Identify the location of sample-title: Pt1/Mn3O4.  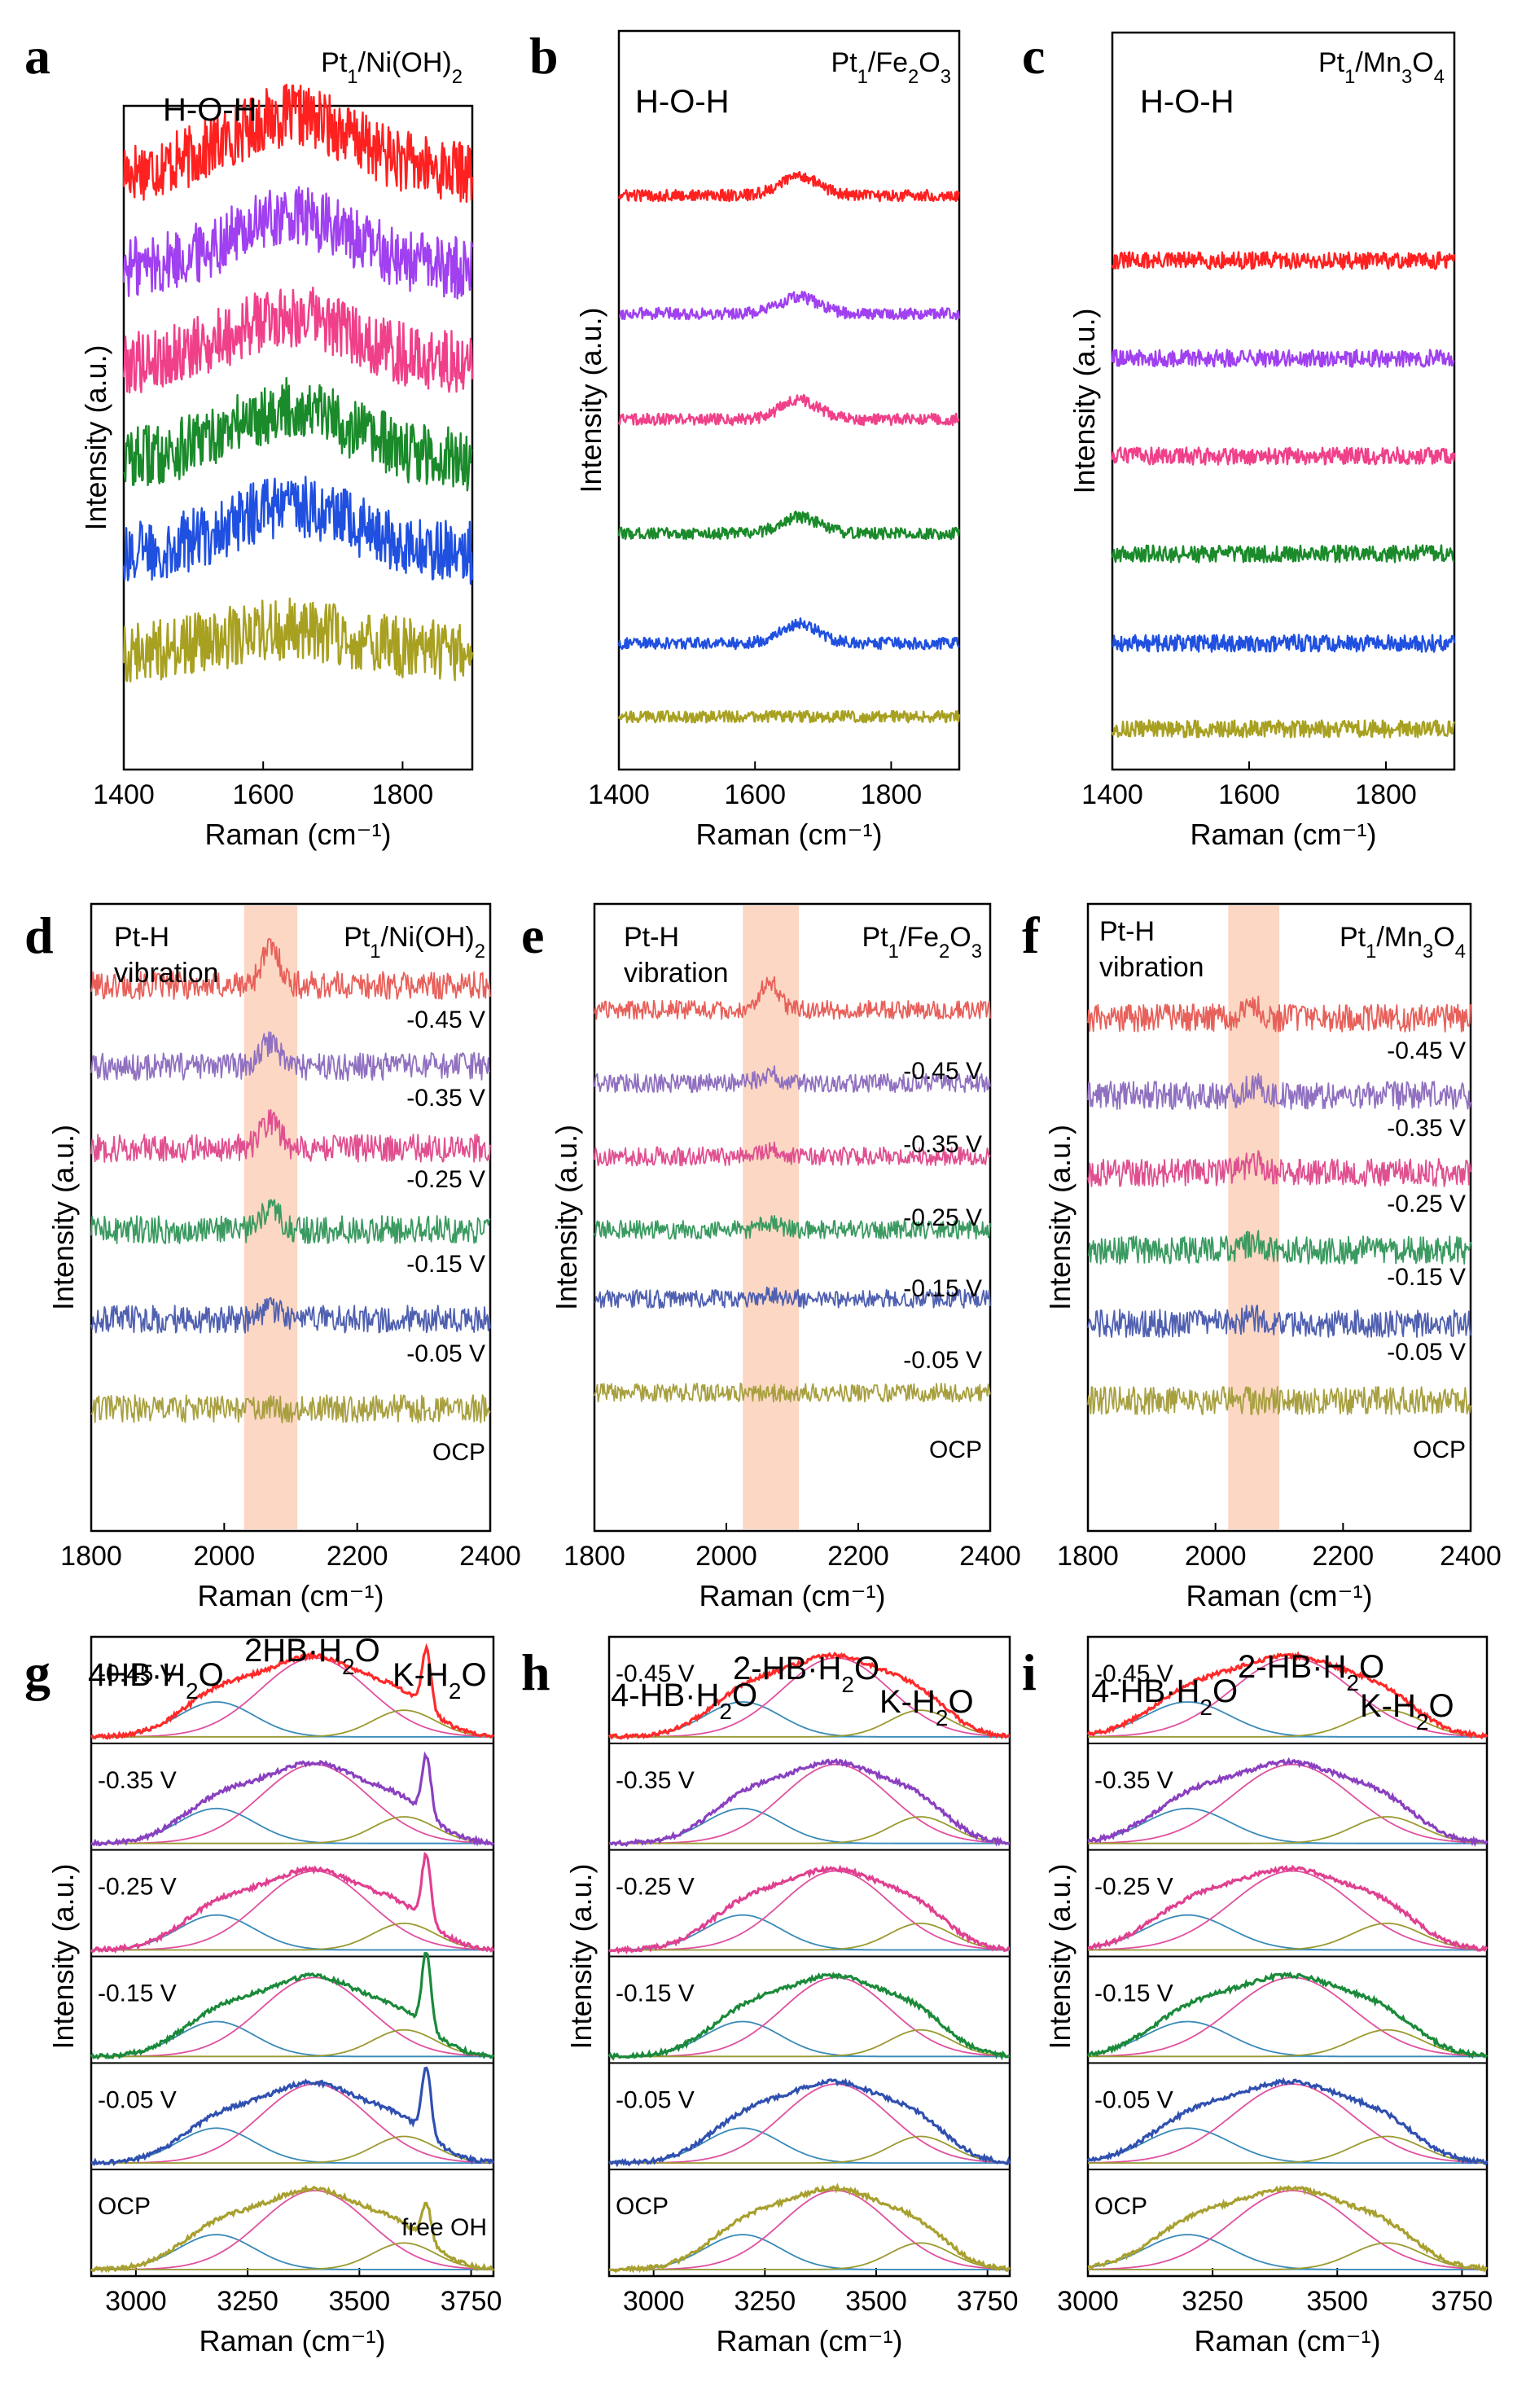
(1381, 67).